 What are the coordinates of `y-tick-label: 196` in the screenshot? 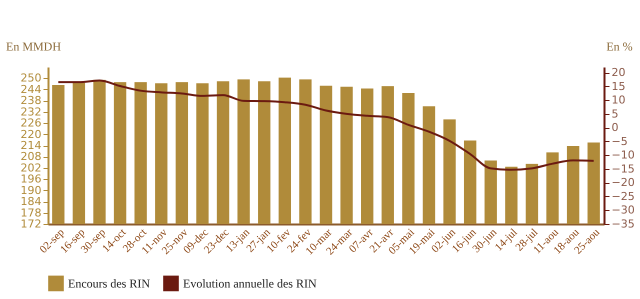 It's located at (31, 179).